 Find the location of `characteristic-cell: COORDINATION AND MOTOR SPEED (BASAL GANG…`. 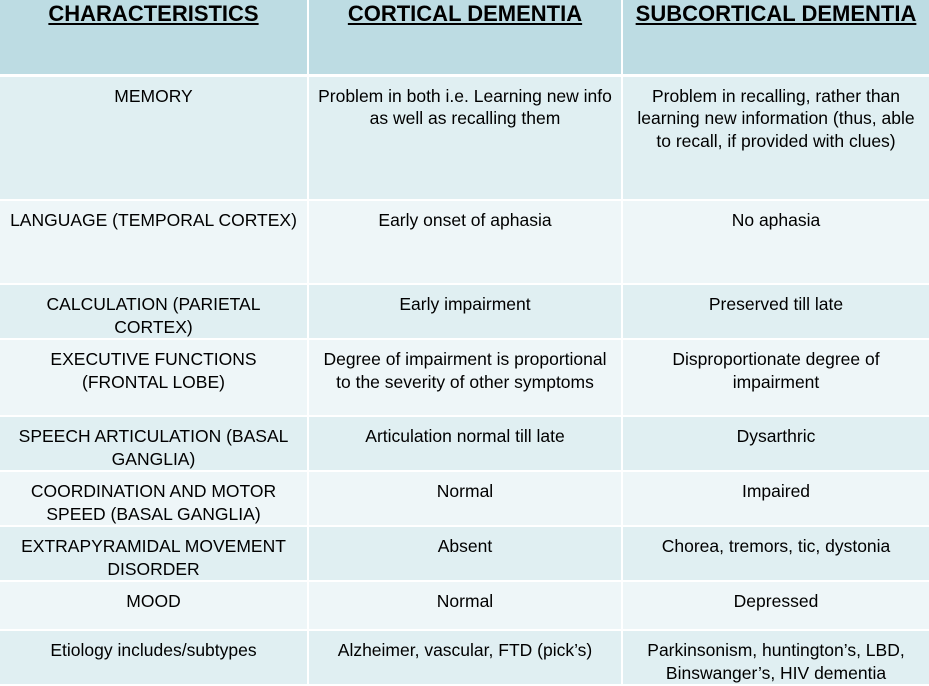

characteristic-cell: COORDINATION AND MOTOR SPEED (BASAL GANG… is located at coordinates (154, 499).